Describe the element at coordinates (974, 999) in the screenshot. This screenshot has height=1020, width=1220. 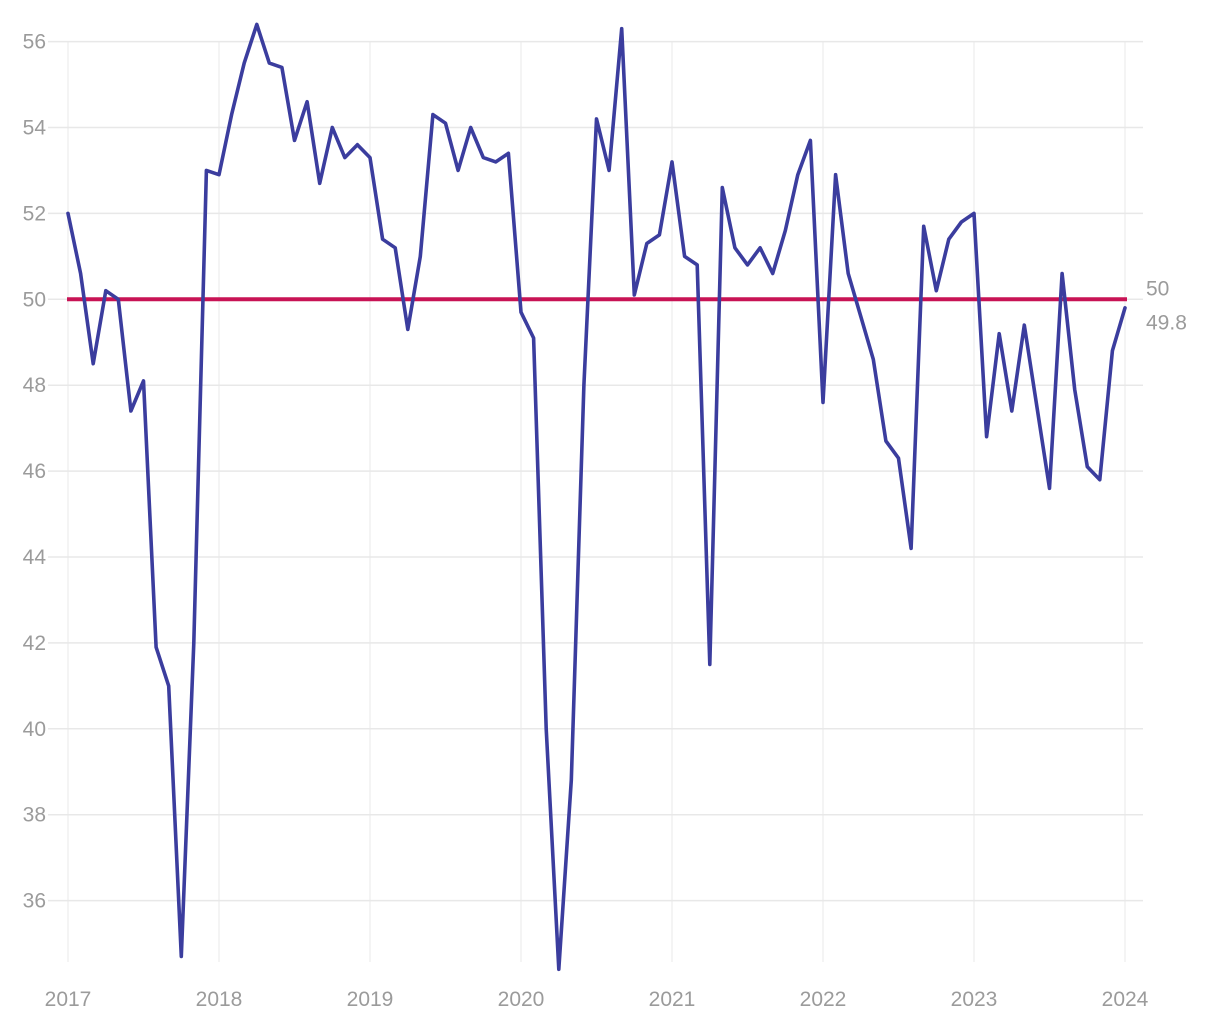
I see `x-tick-label: 2023` at that location.